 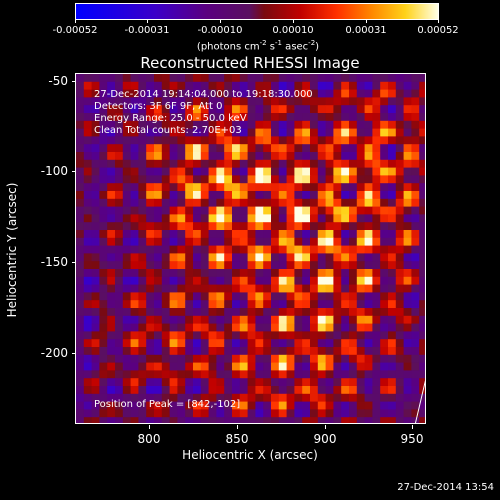 What do you see at coordinates (167, 404) in the screenshot?
I see `peak-position-annotation: Position of Peak = [842,-102]` at bounding box center [167, 404].